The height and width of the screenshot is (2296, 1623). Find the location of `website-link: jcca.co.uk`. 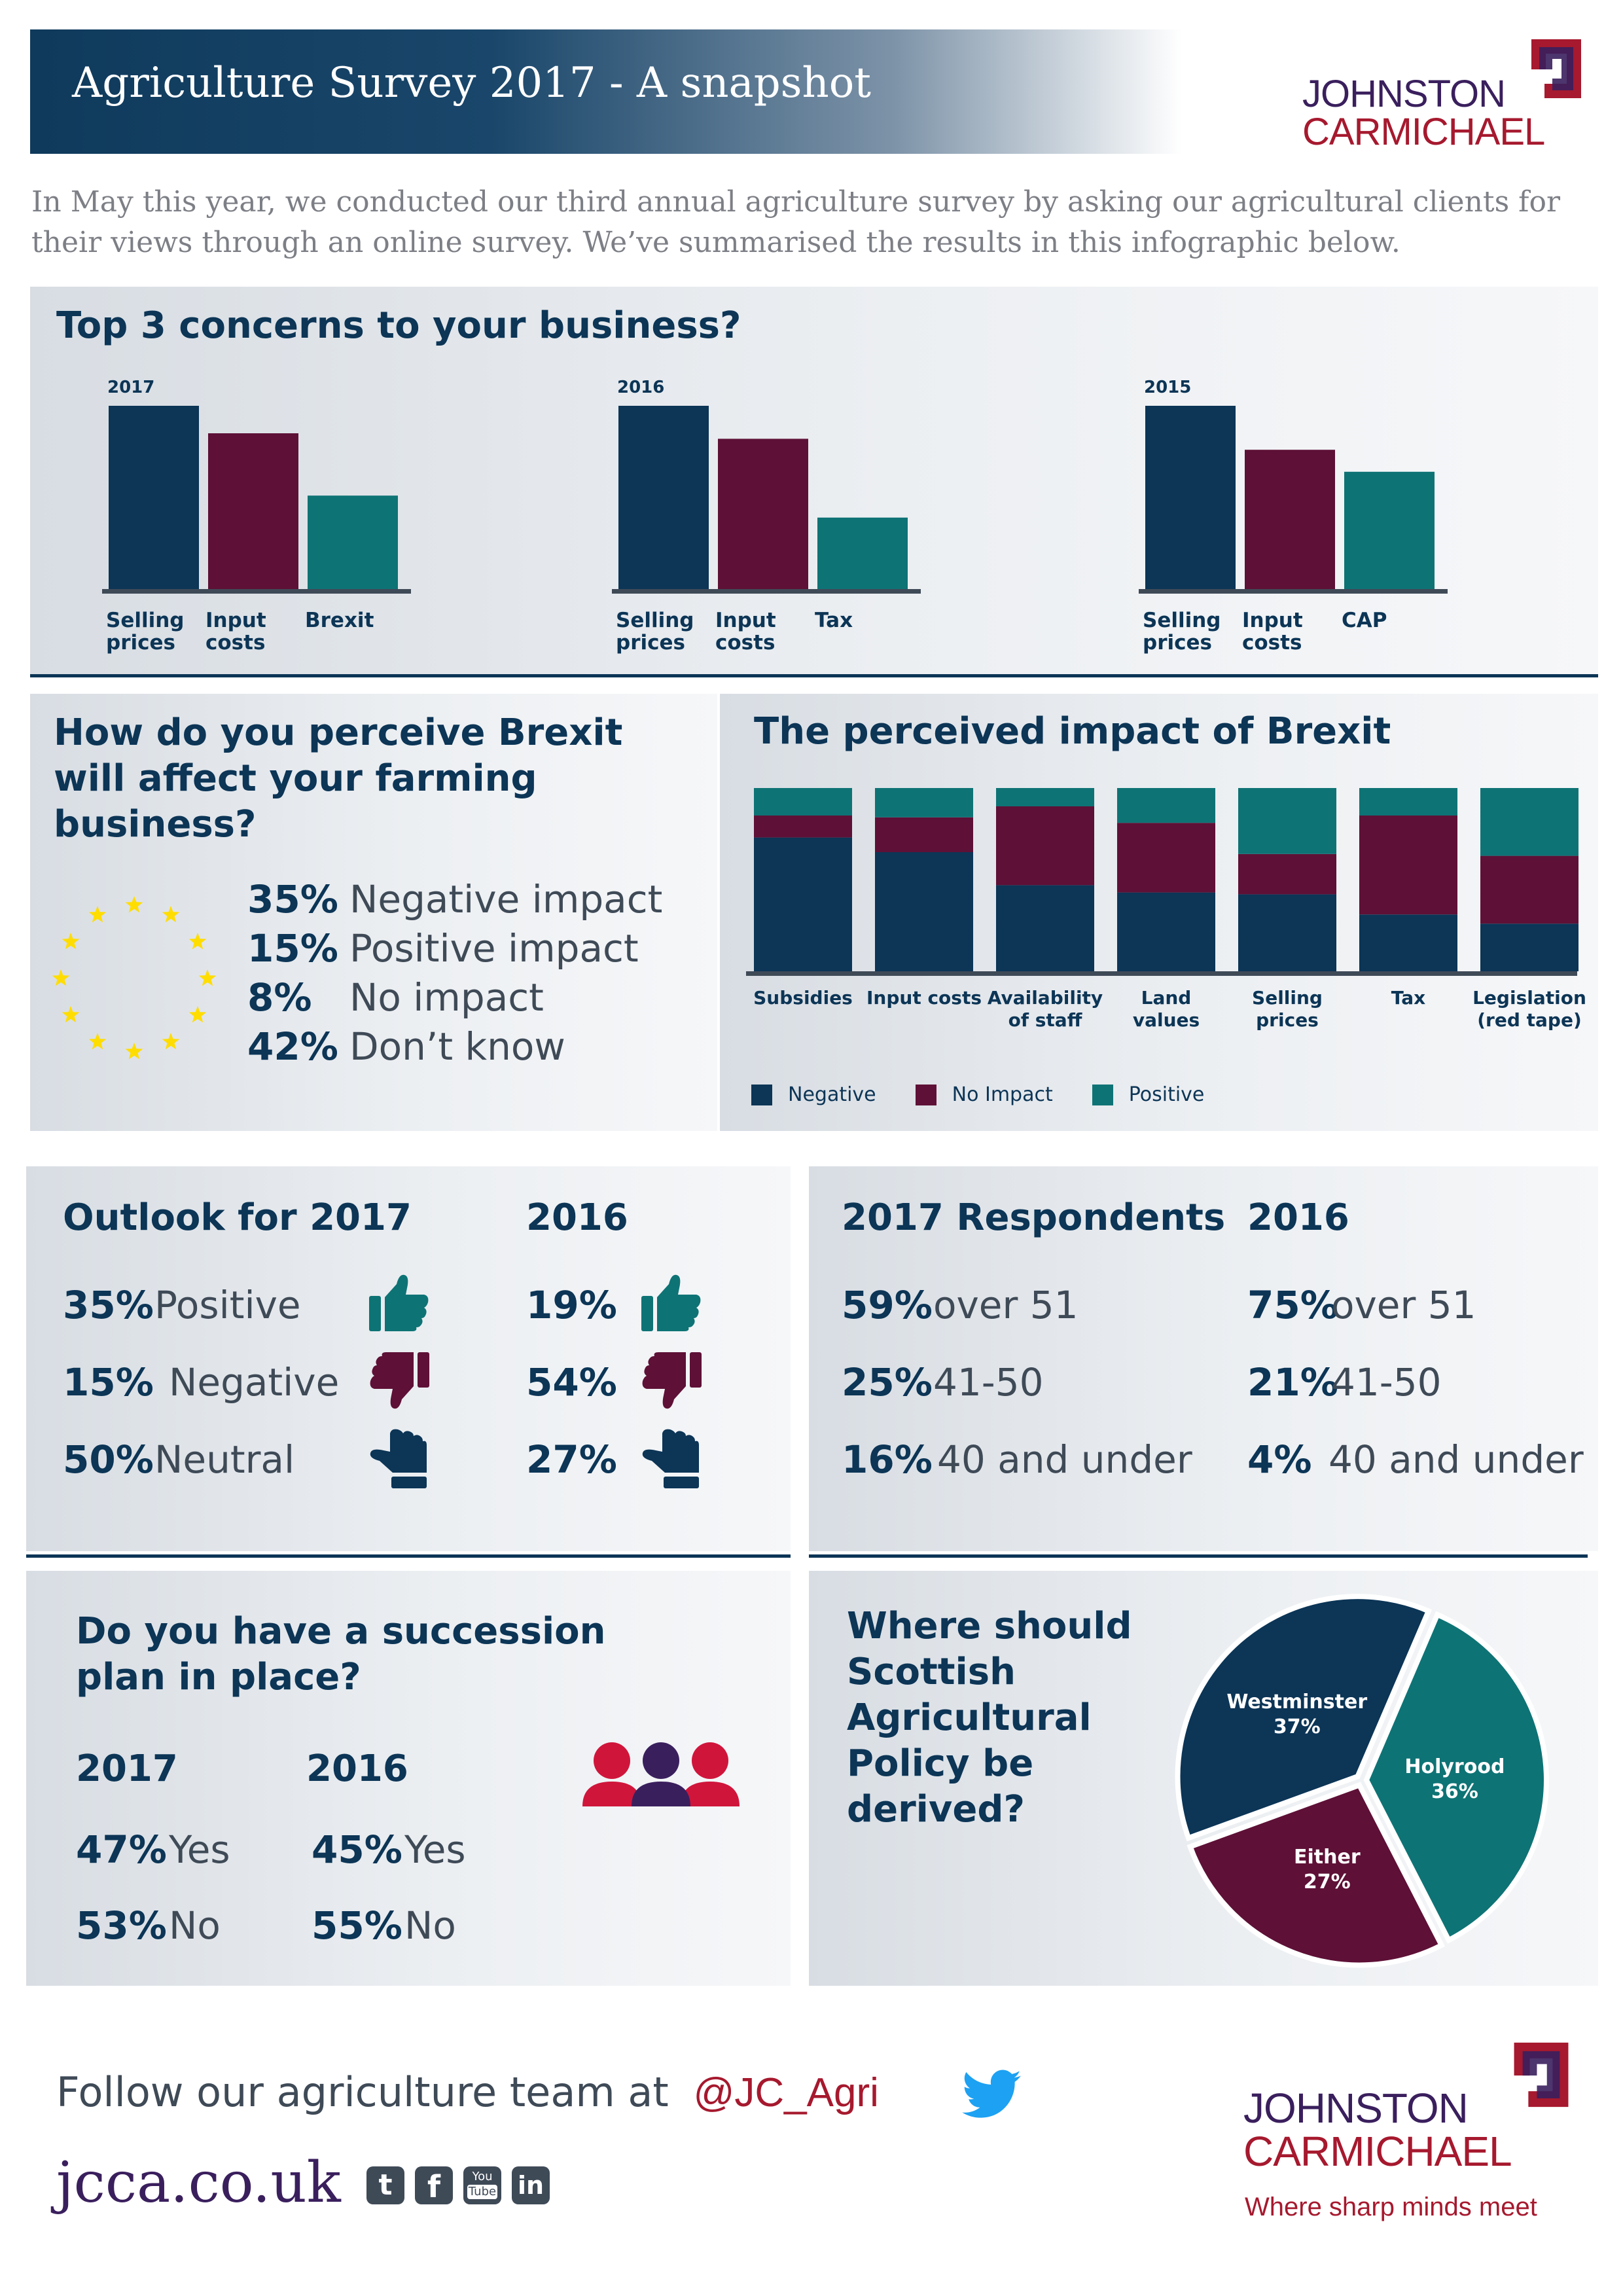

website-link: jcca.co.uk is located at coordinates (199, 2182).